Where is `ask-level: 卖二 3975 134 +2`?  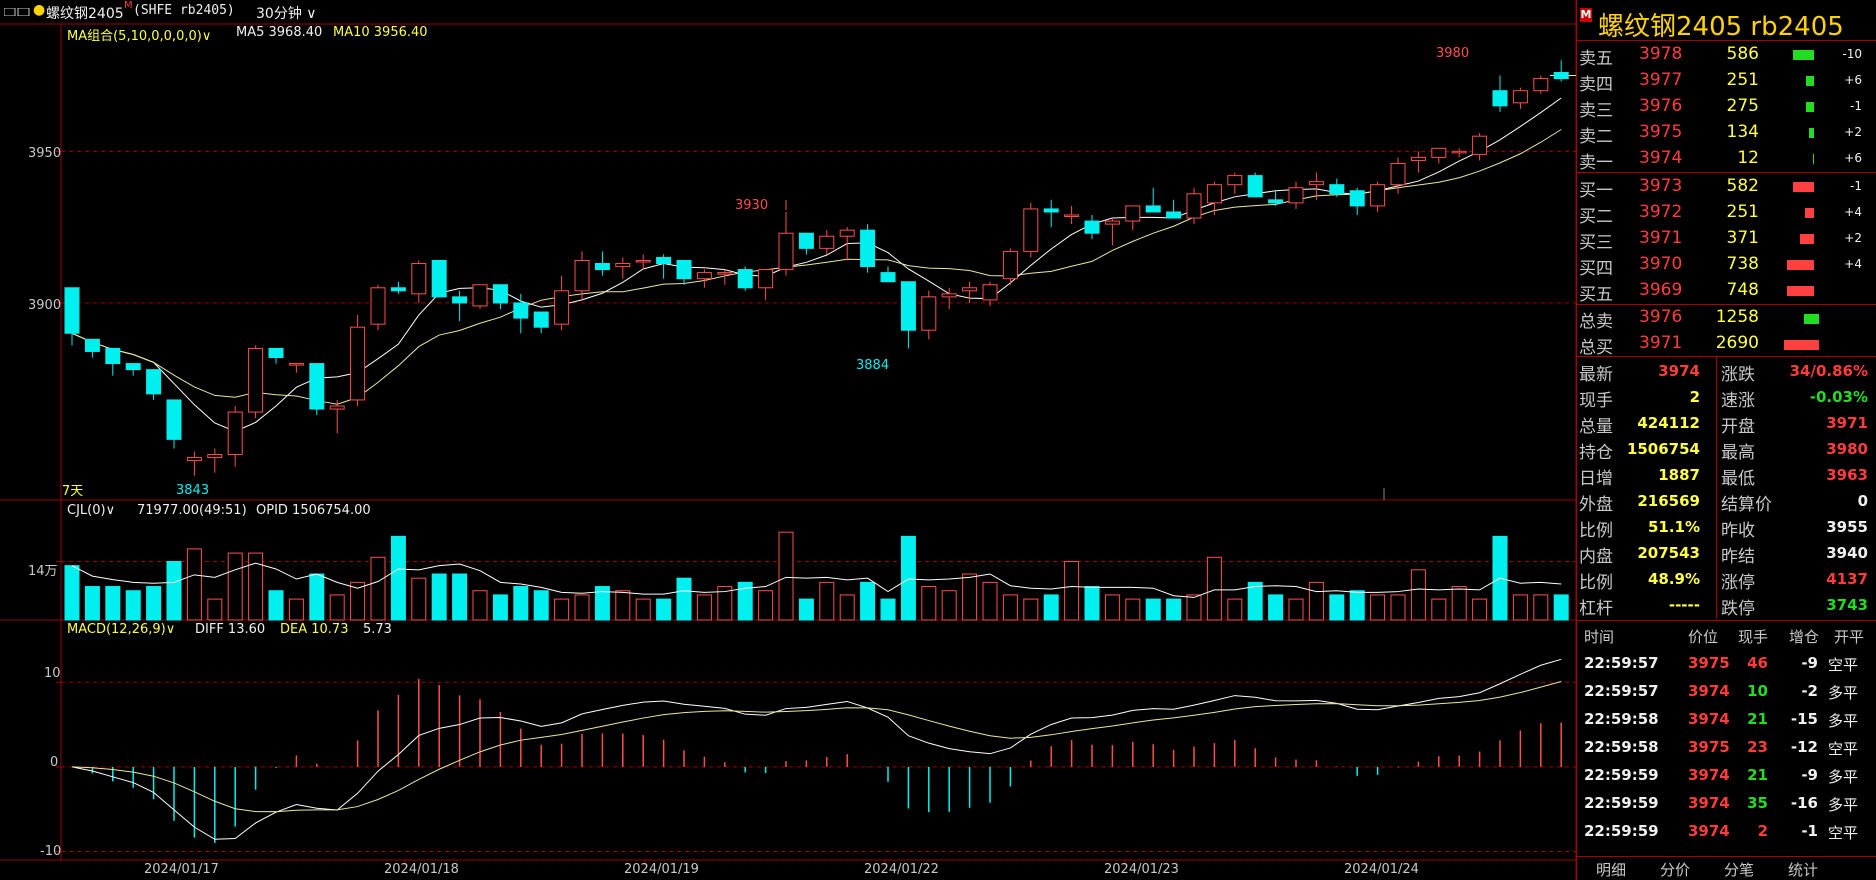
ask-level: 卖二 3975 134 +2 is located at coordinates (1726, 133).